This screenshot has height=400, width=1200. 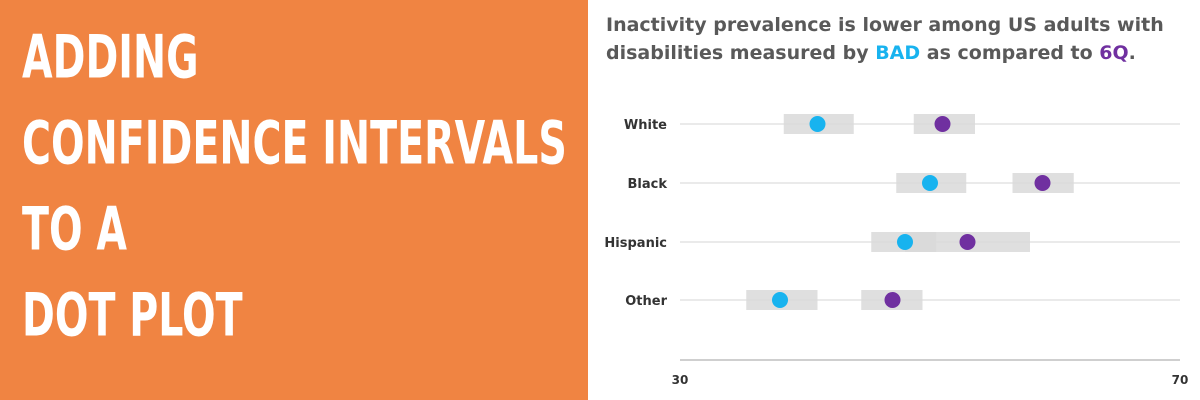 What do you see at coordinates (646, 301) in the screenshot?
I see `category-label: Other` at bounding box center [646, 301].